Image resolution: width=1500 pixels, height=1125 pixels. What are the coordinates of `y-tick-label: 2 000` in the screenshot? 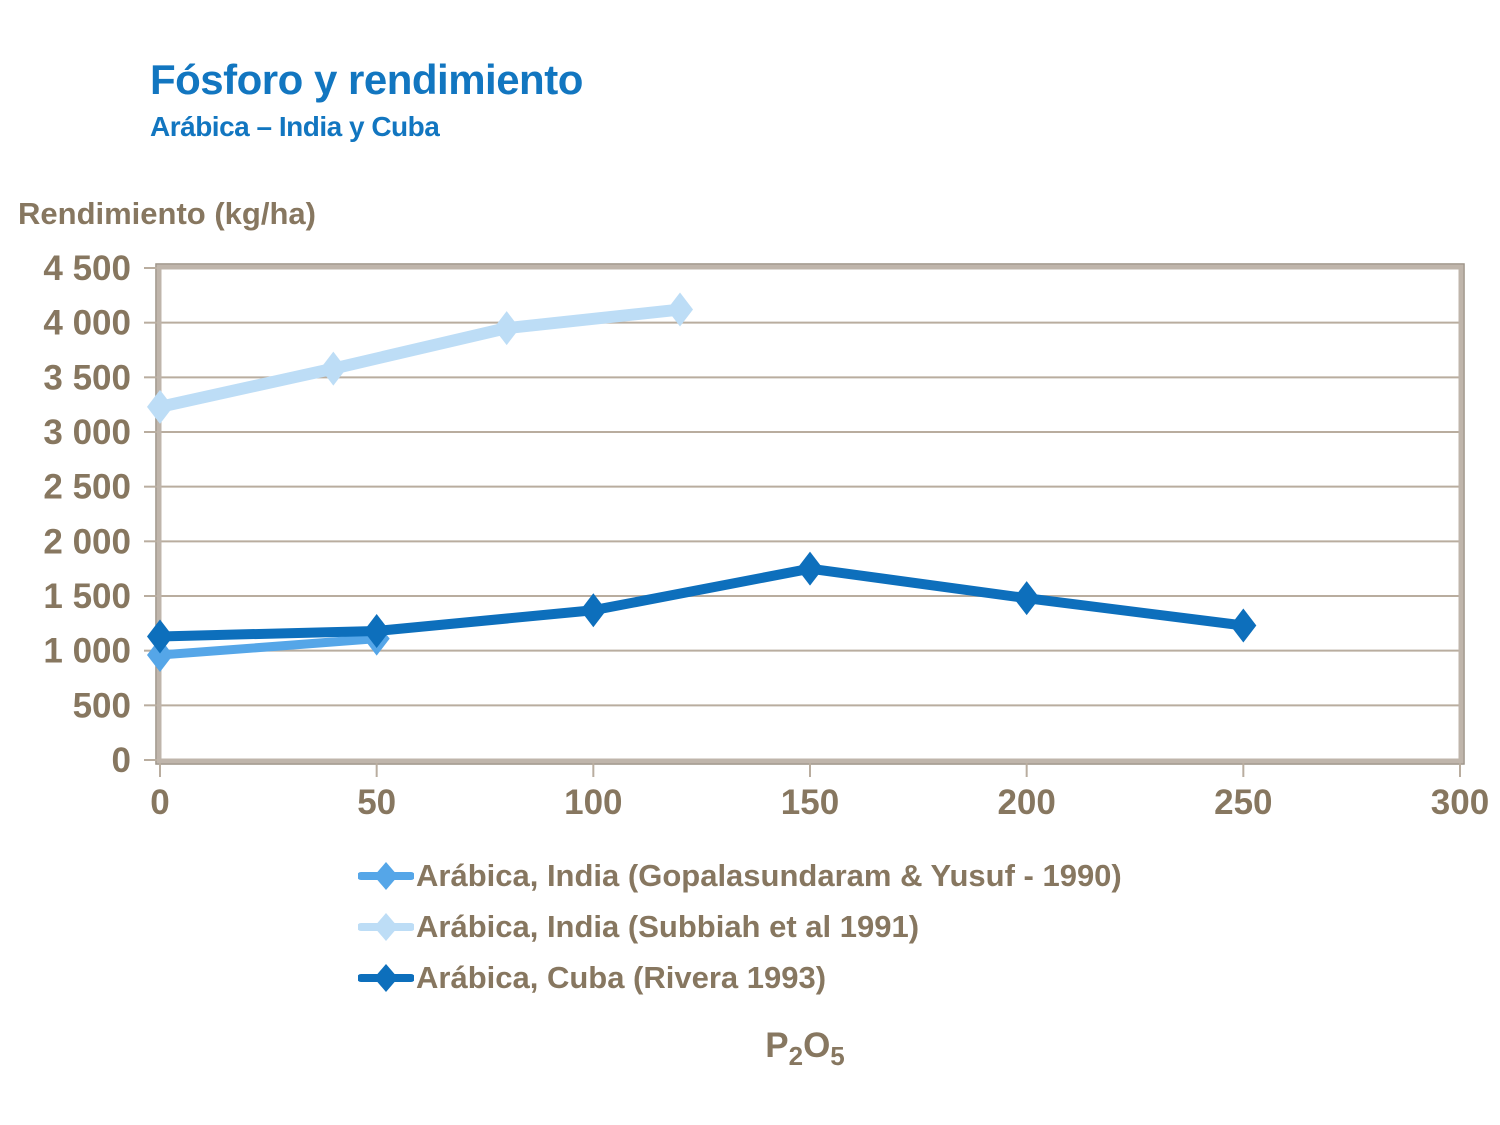 It's located at (87, 541).